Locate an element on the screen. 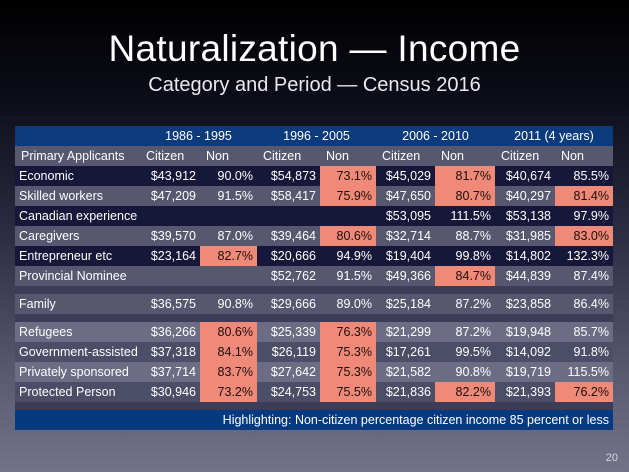 This screenshot has width=629, height=472. non-citizen-pct-cell: 80.7% is located at coordinates (465, 196).